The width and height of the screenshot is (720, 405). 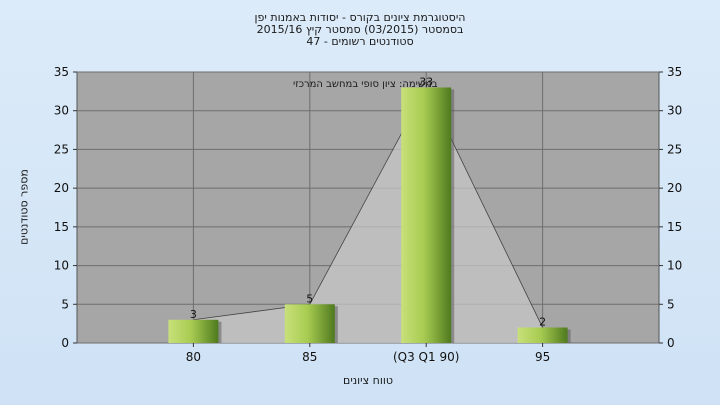 I want to click on y-tick-label-right-2: 10, so click(x=674, y=266).